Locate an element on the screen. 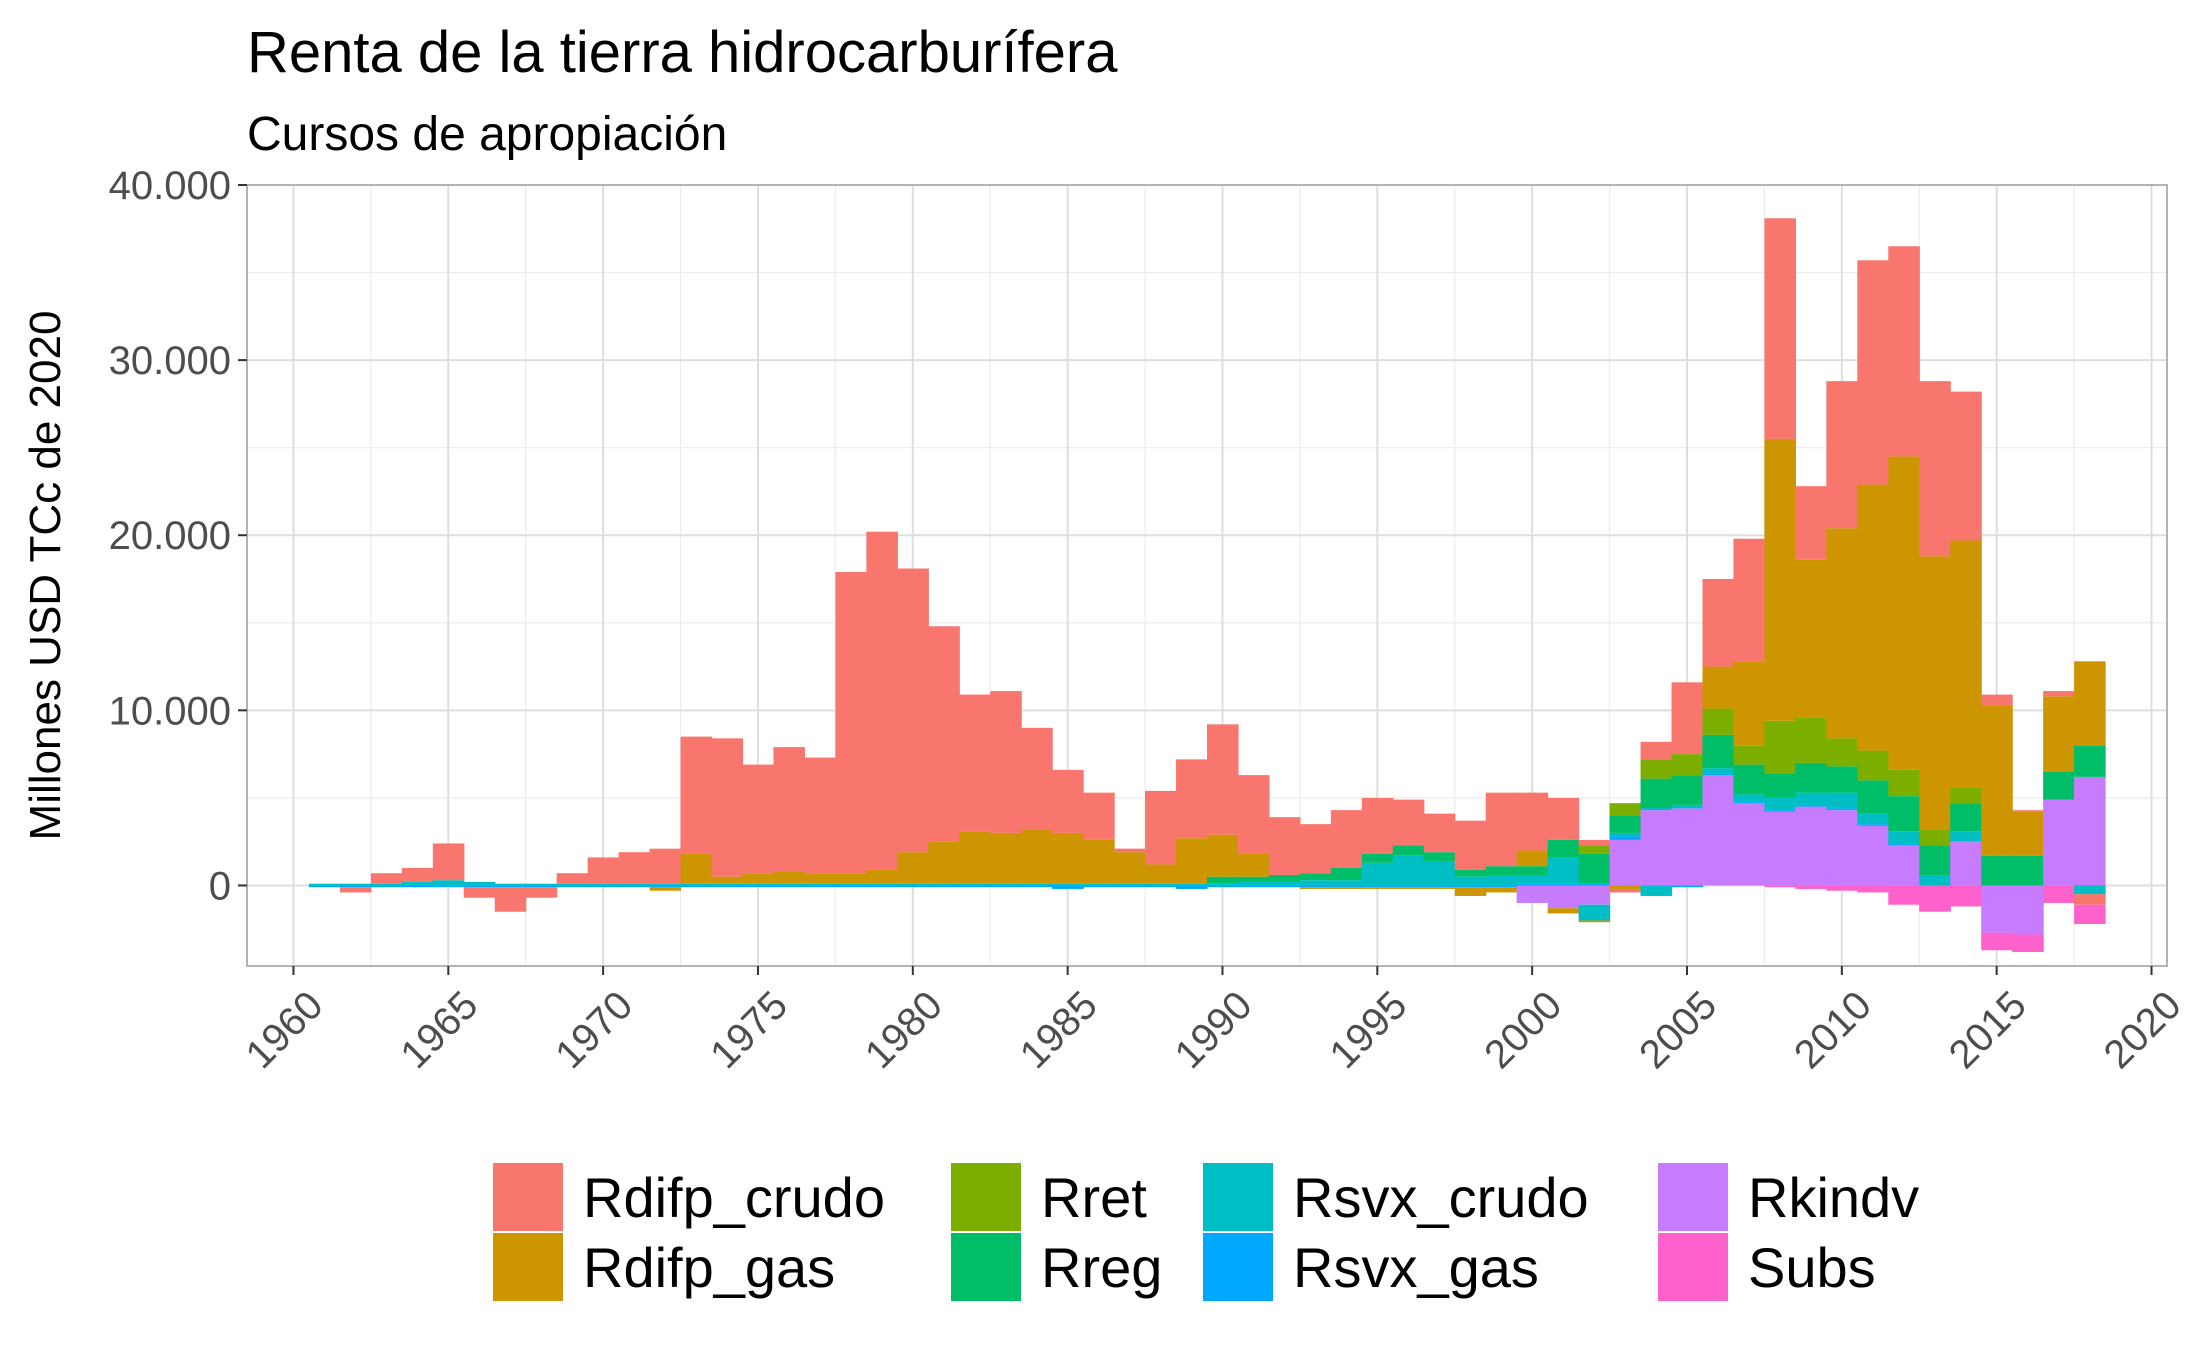  chart-title: Renta de la tierra hidrocarburífera is located at coordinates (682, 52).